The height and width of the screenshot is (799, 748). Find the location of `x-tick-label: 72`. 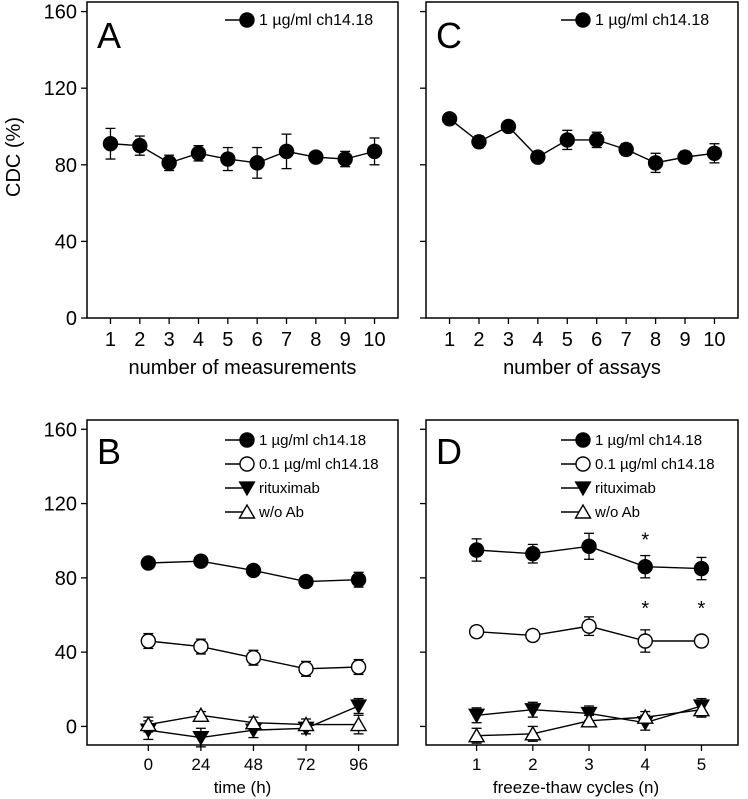

x-tick-label: 72 is located at coordinates (306, 764).